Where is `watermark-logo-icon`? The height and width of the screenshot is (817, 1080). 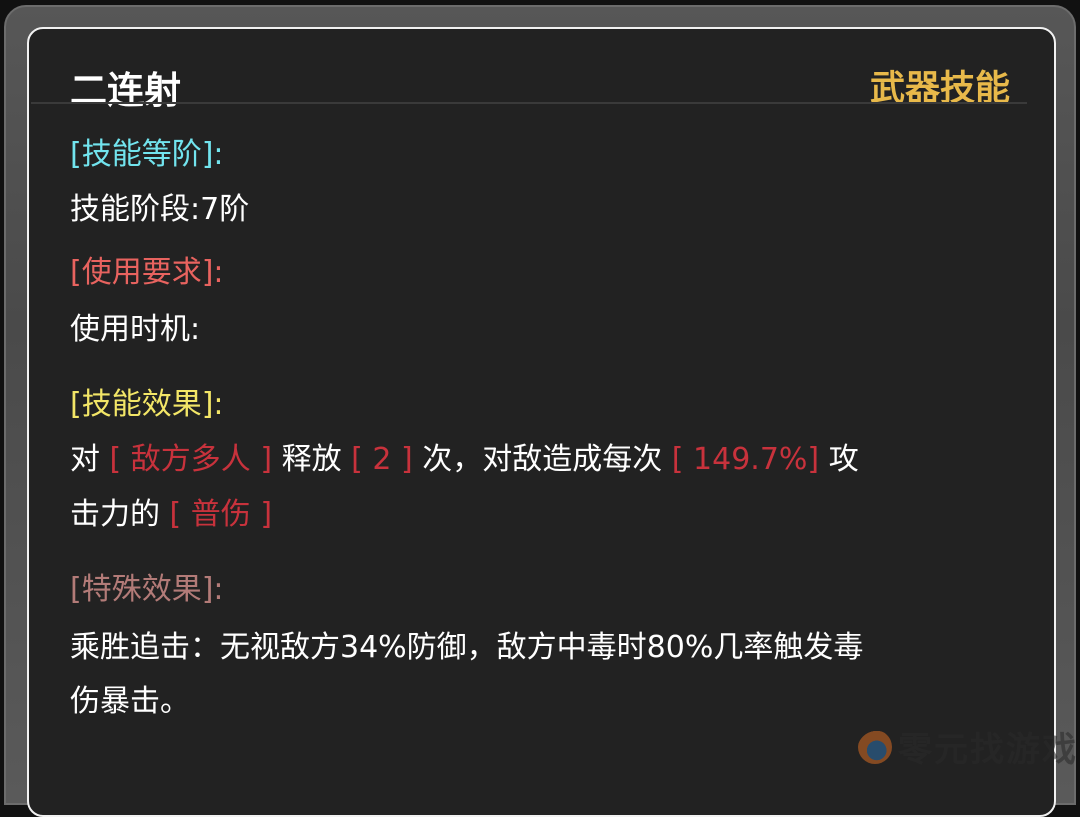 watermark-logo-icon is located at coordinates (875, 746).